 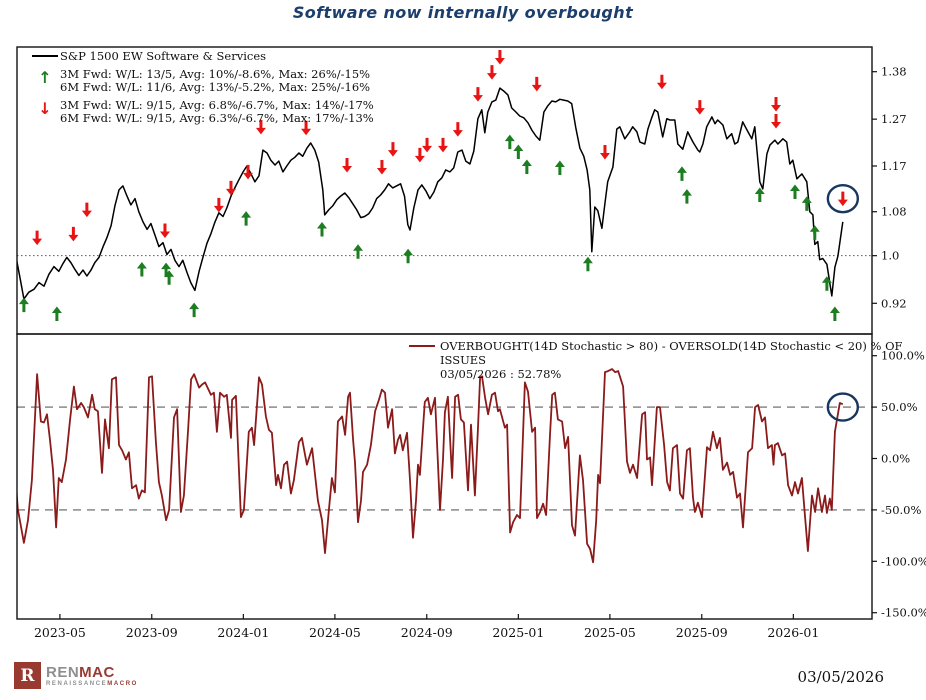 What do you see at coordinates (122, 683) in the screenshot?
I see `logo-subtext-macro: MACRO` at bounding box center [122, 683].